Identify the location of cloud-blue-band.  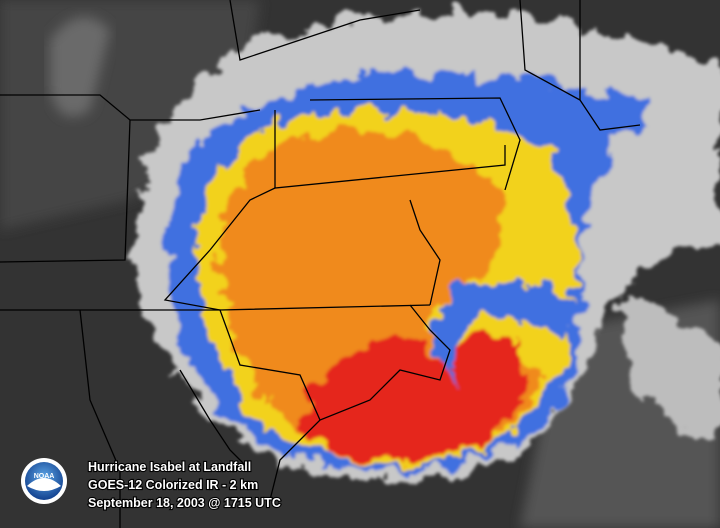
(475, 101).